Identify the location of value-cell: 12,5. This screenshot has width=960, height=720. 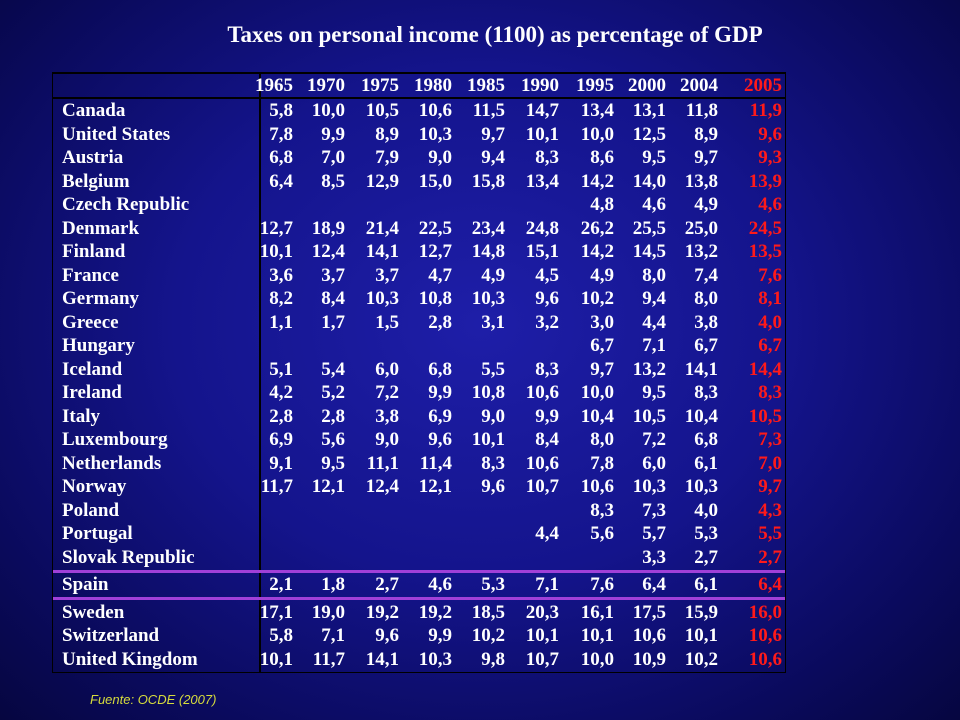
(649, 134).